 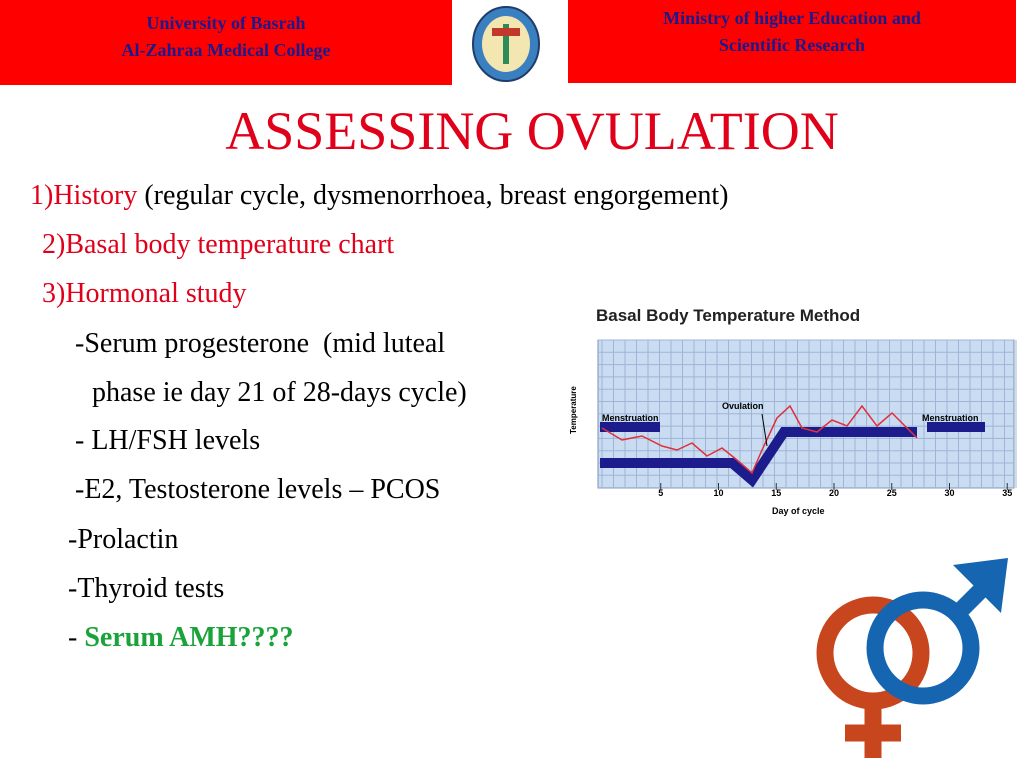 I want to click on bullet: -Serum progesterone (mid luteal, so click(x=260, y=344).